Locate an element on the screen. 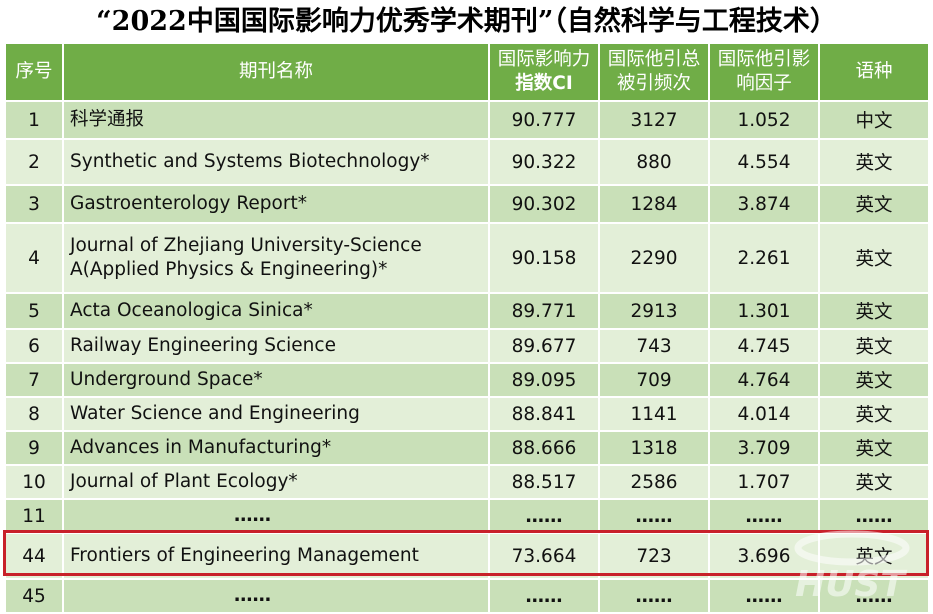  page-title: “2022中国国际影响力优秀学术期刊”（自然科学与工程技术） is located at coordinates (466, 21).